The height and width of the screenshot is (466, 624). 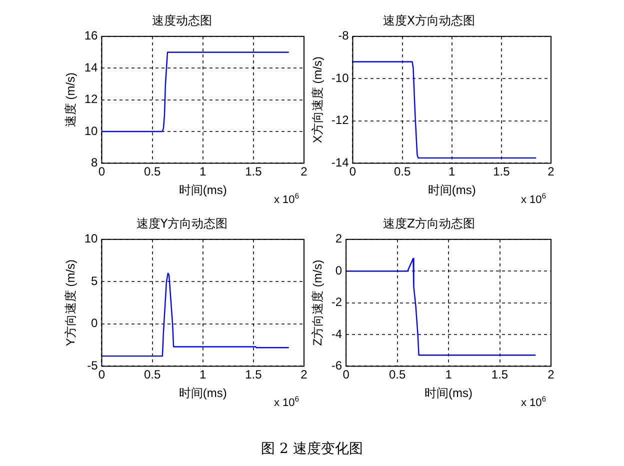 I want to click on y-tick-label: -14, so click(x=340, y=163).